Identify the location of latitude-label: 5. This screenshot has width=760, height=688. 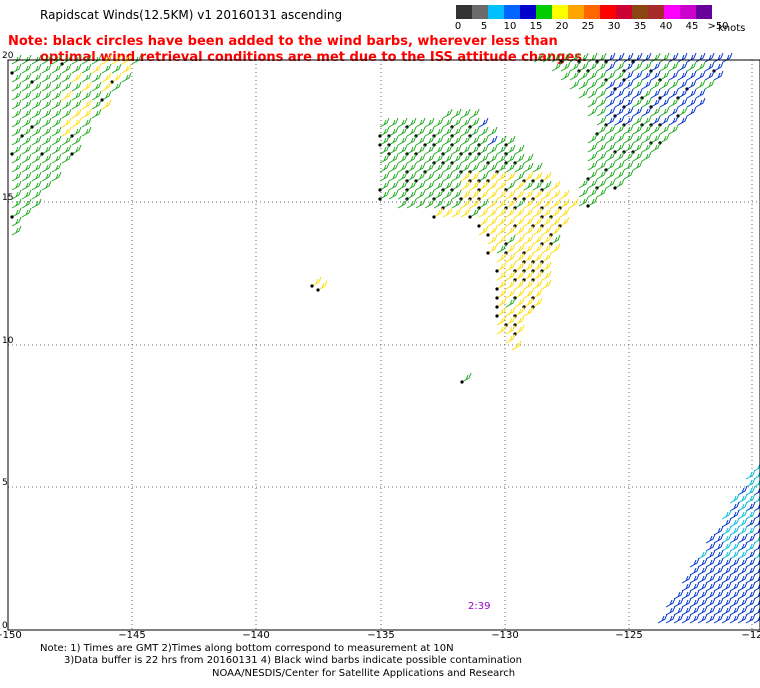
(5, 483).